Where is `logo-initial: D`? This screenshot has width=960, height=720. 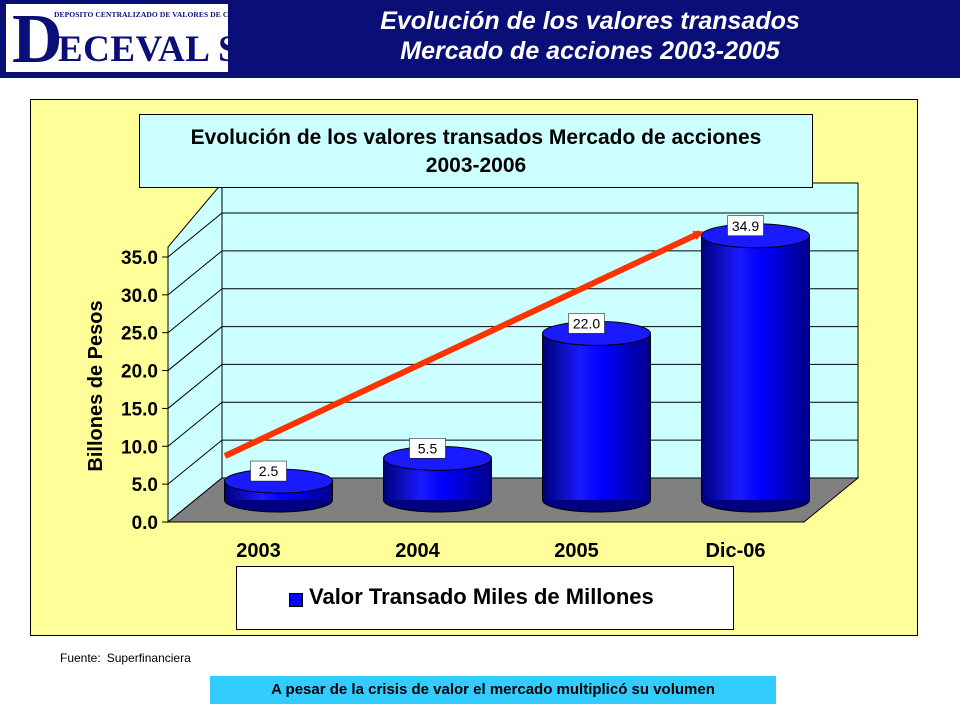 logo-initial: D is located at coordinates (37, 39).